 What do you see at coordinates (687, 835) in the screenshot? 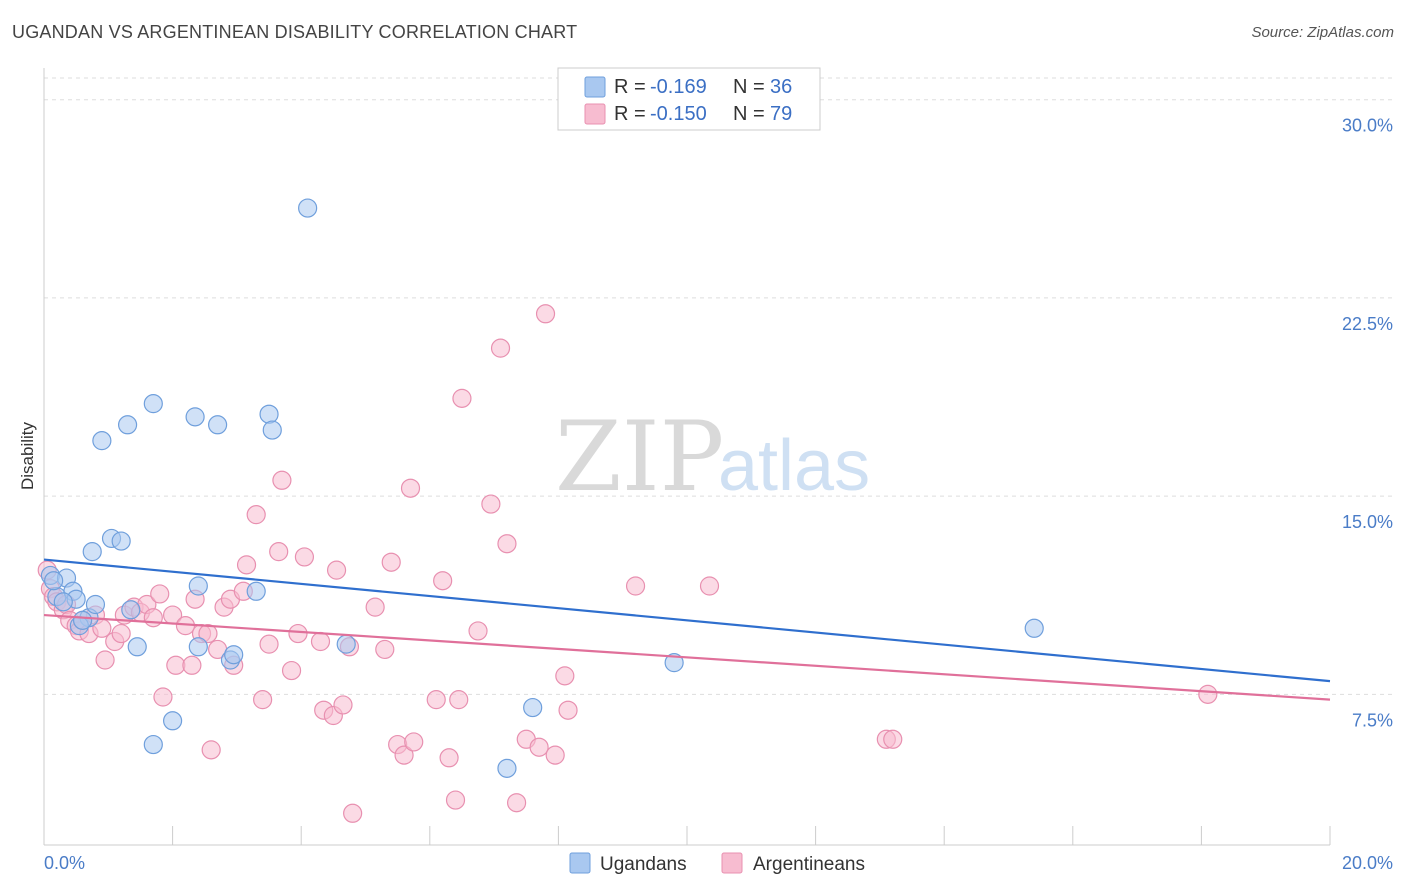
I see `x-axis-ticks` at bounding box center [687, 835].